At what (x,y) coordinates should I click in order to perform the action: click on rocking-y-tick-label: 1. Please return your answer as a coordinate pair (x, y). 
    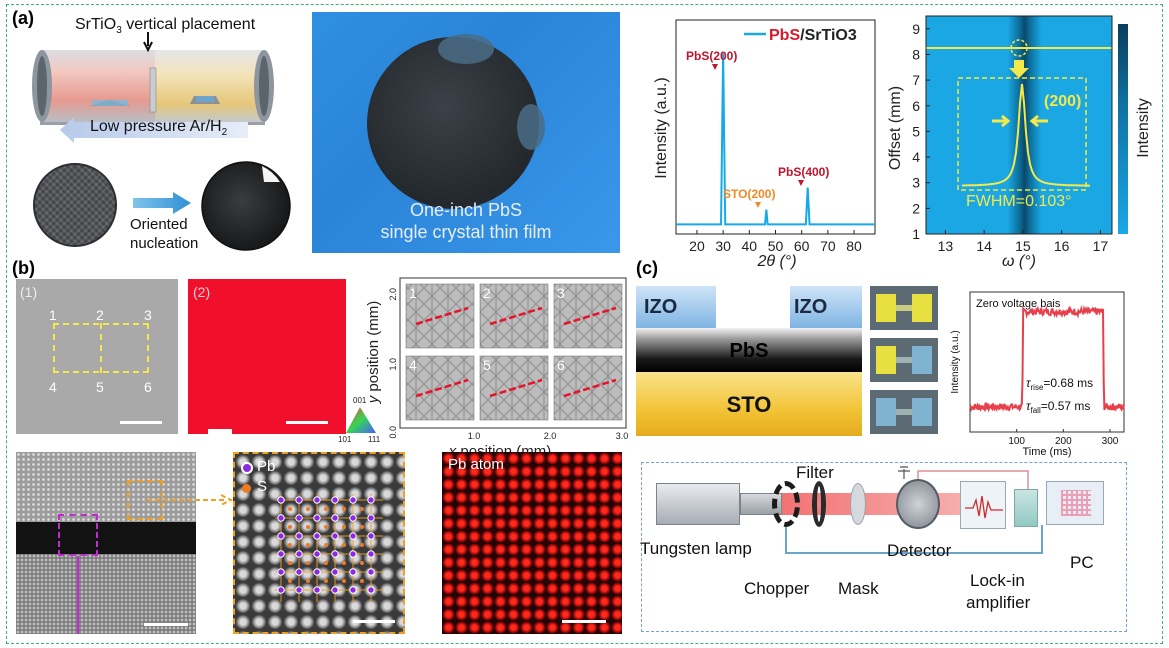
    Looking at the image, I should click on (916, 234).